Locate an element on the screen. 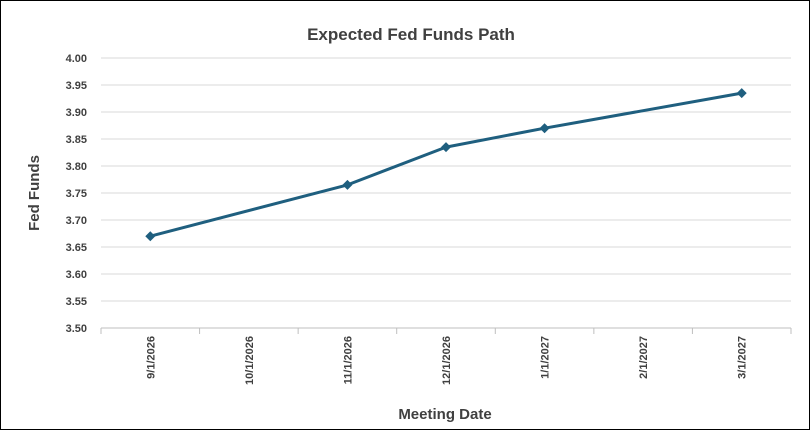 Image resolution: width=810 pixels, height=431 pixels. y-tick-label: 3.75 is located at coordinates (76, 194).